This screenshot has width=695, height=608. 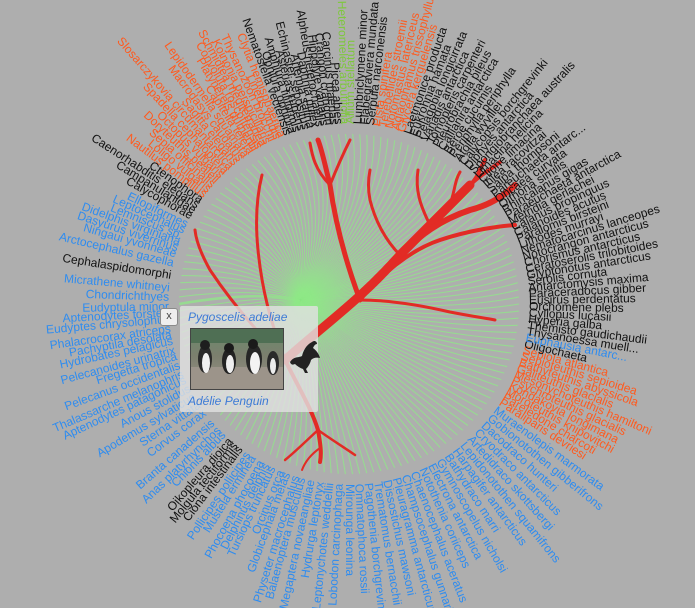 What do you see at coordinates (569, 315) in the screenshot?
I see `leaf-label: Cyllopus lucasii` at bounding box center [569, 315].